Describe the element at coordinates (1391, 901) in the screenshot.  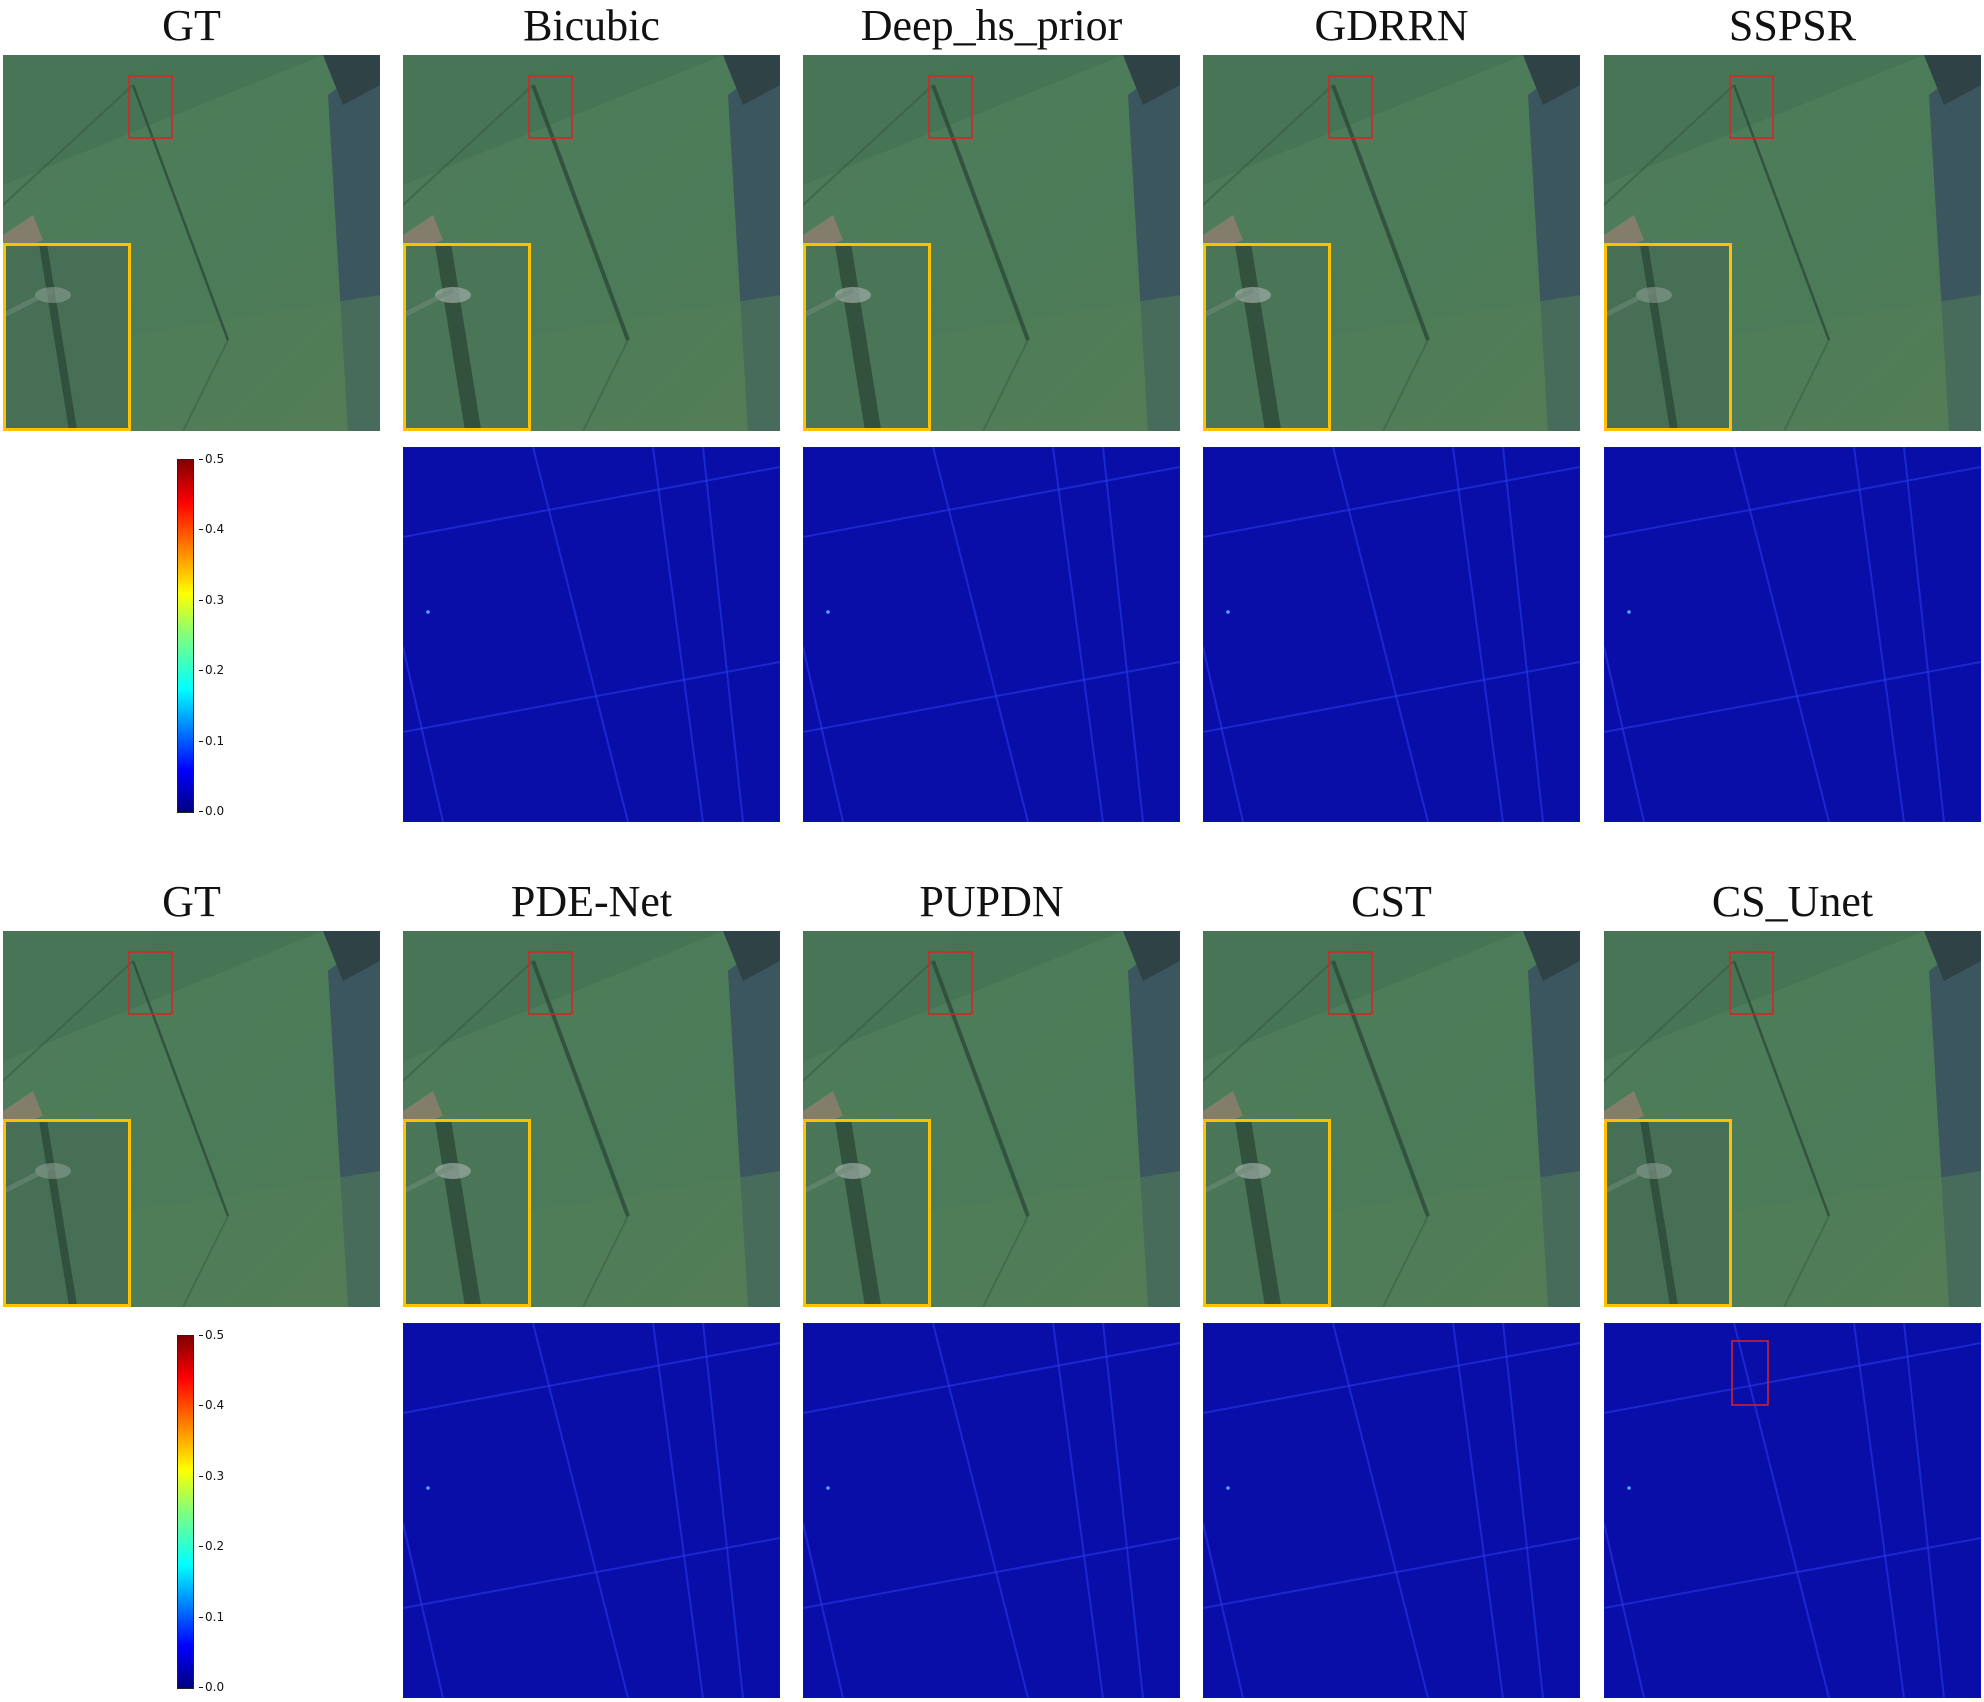
I see `panel-title: CST` at that location.